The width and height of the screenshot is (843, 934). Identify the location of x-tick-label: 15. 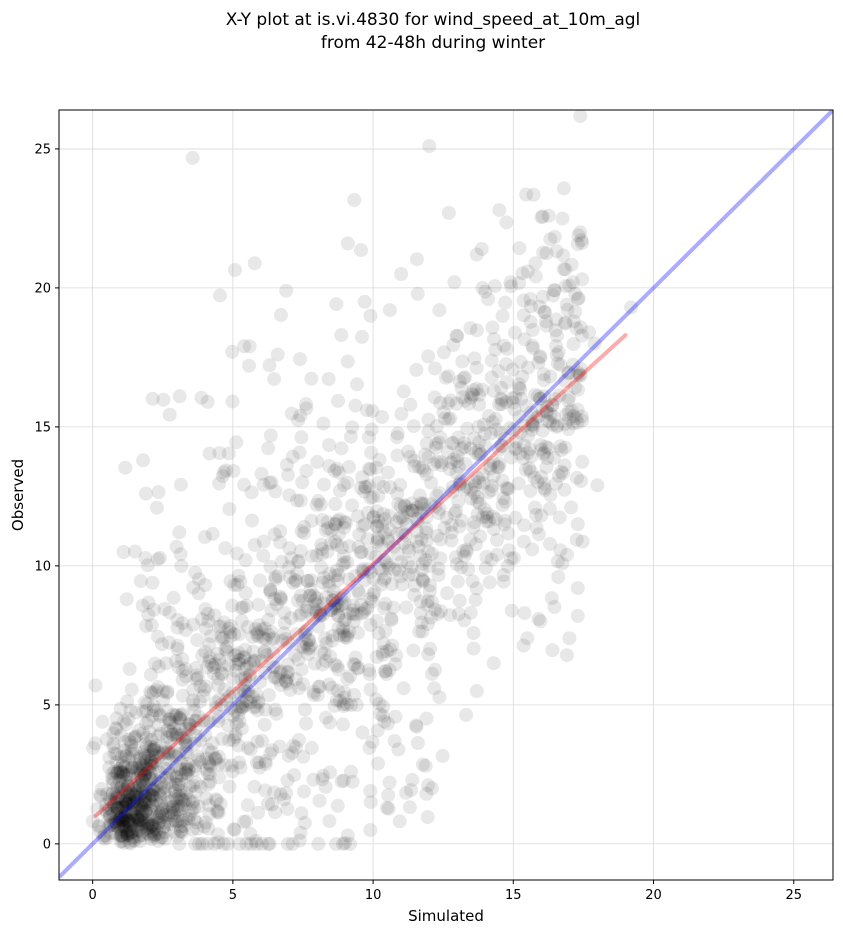
(513, 895).